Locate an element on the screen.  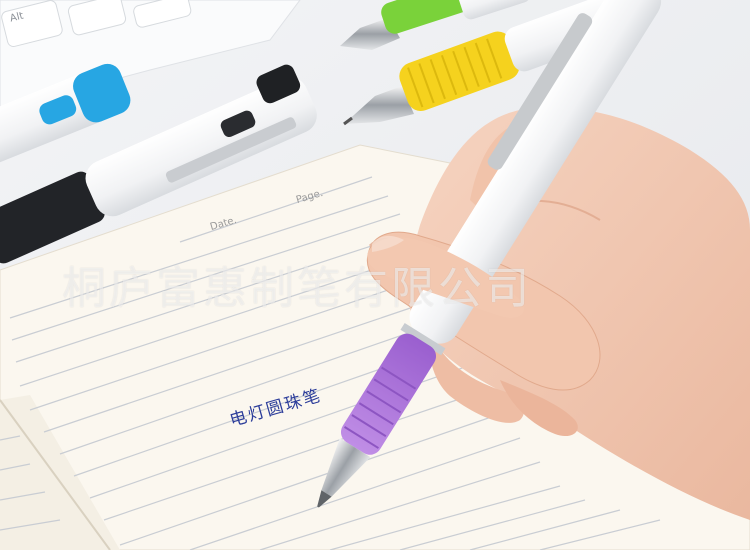
blue-pen is located at coordinates (65, 115).